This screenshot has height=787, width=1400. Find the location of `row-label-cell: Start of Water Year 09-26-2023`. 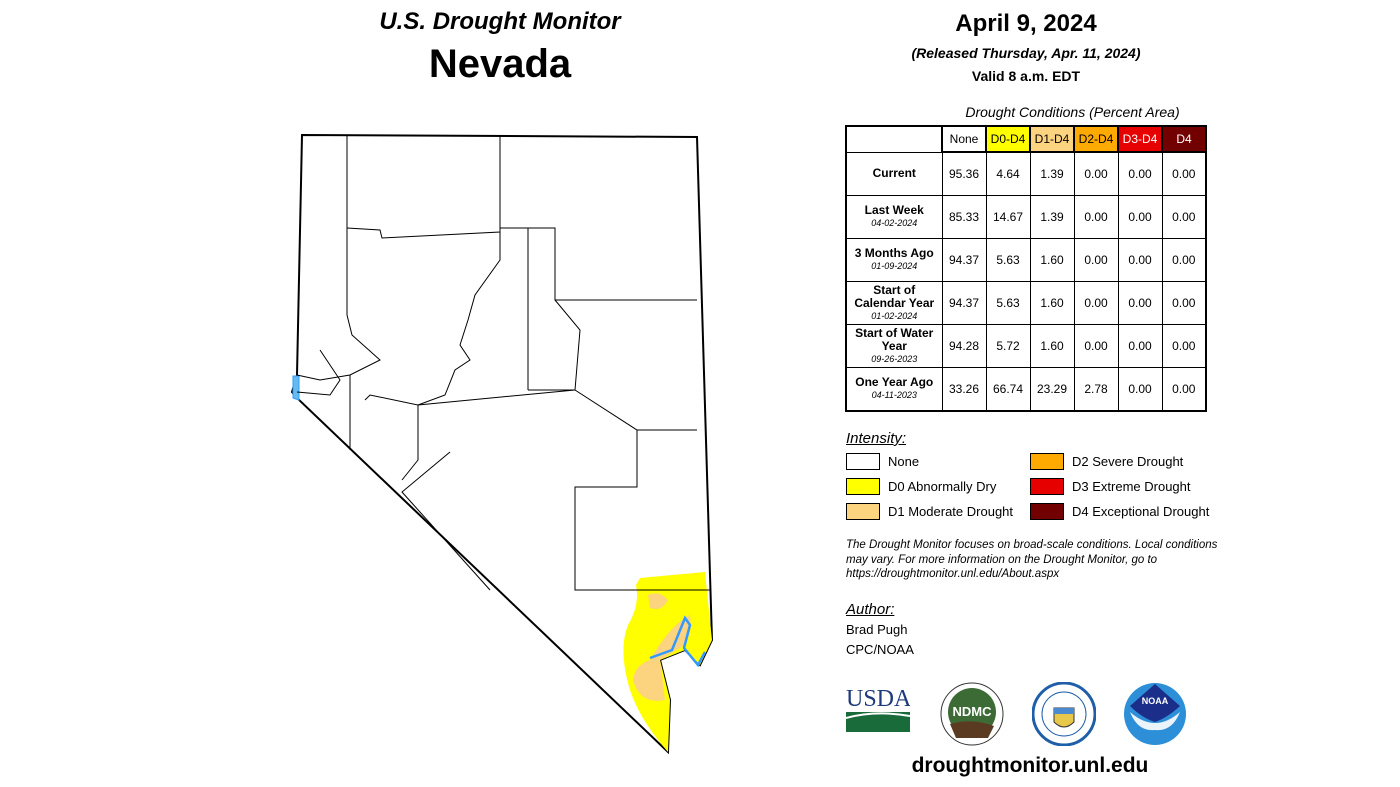

row-label-cell: Start of Water Year 09-26-2023 is located at coordinates (894, 346).